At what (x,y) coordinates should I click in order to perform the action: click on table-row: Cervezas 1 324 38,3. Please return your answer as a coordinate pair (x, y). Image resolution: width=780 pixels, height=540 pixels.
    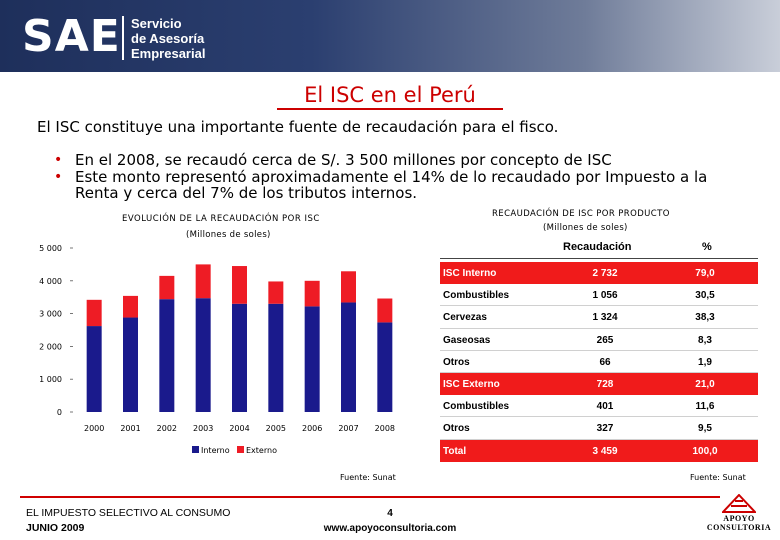
    Looking at the image, I should click on (599, 317).